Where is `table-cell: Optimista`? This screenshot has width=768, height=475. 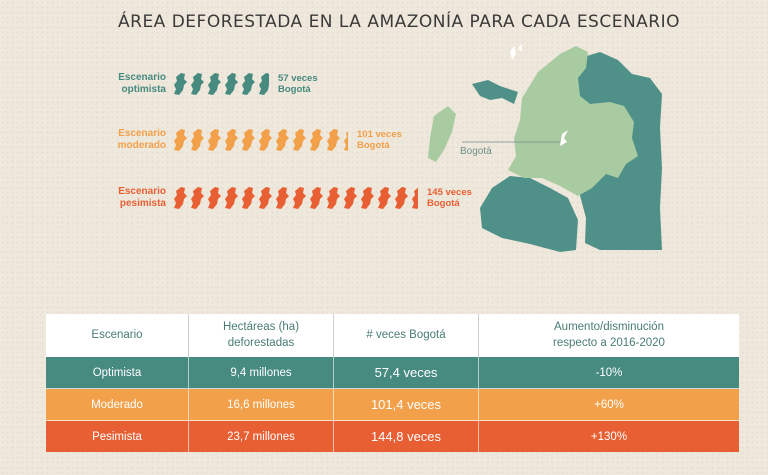 table-cell: Optimista is located at coordinates (117, 372).